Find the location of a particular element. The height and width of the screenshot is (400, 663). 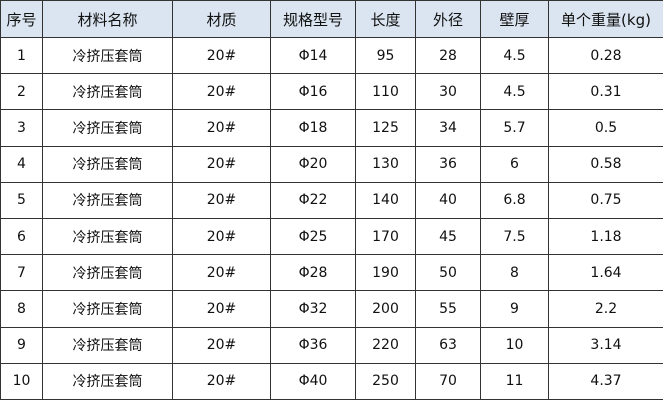

table-cell: 45 is located at coordinates (448, 236).